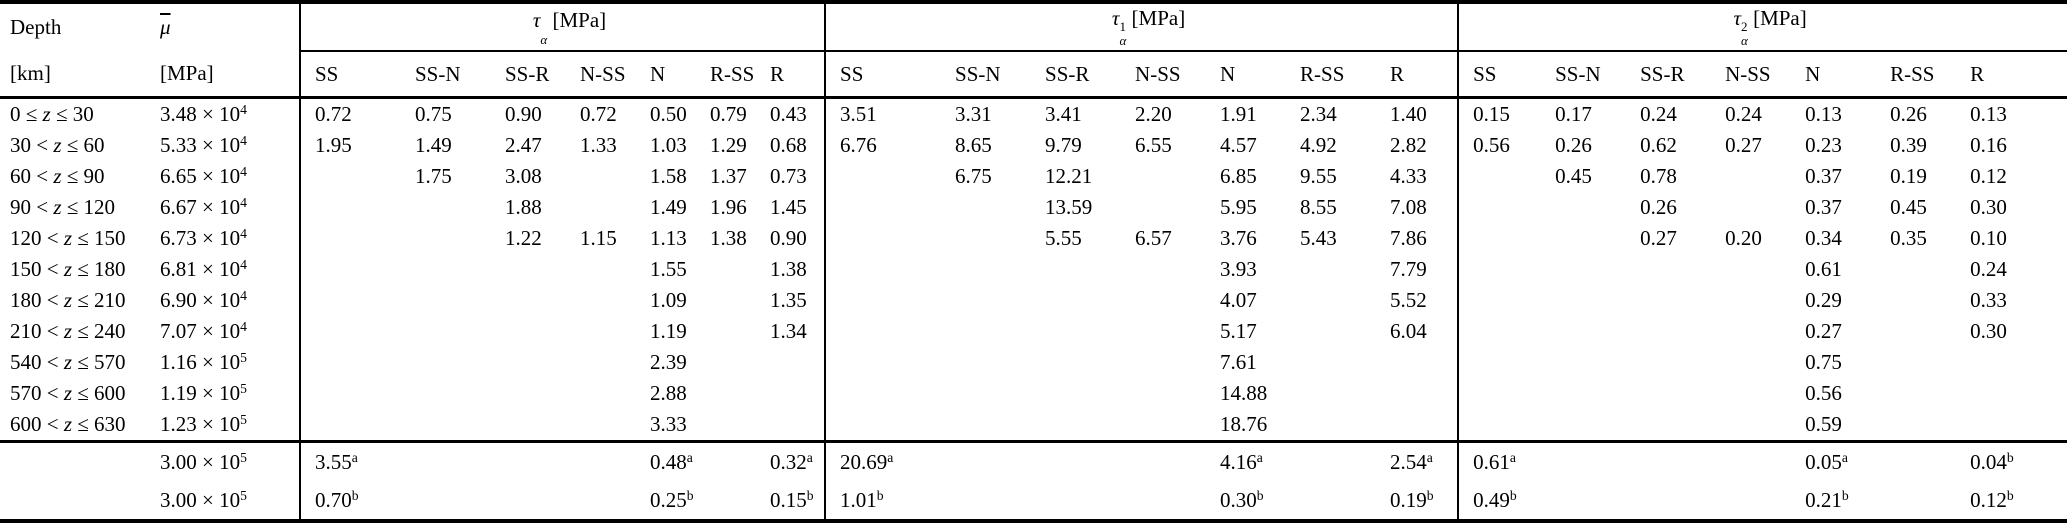  Describe the element at coordinates (203, 362) in the screenshot. I see `mu-cell: 1.16 × 10⁵` at that location.